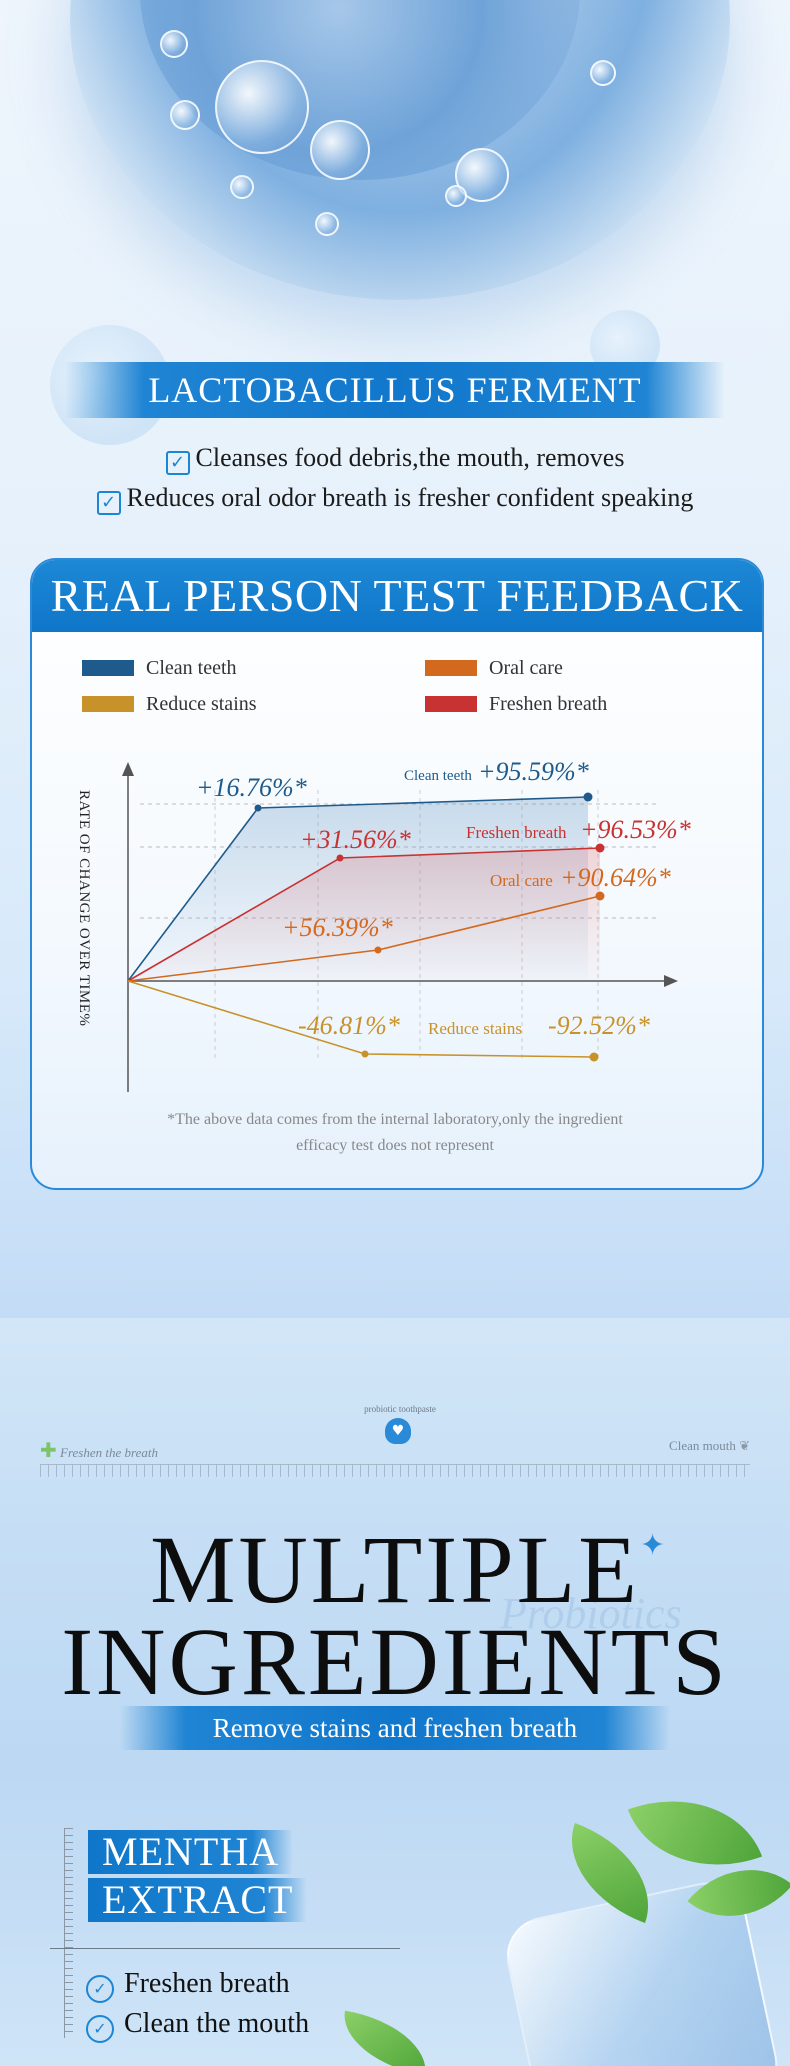 The image size is (790, 2066). I want to click on legend-item-oral-care: Oral care, so click(494, 668).